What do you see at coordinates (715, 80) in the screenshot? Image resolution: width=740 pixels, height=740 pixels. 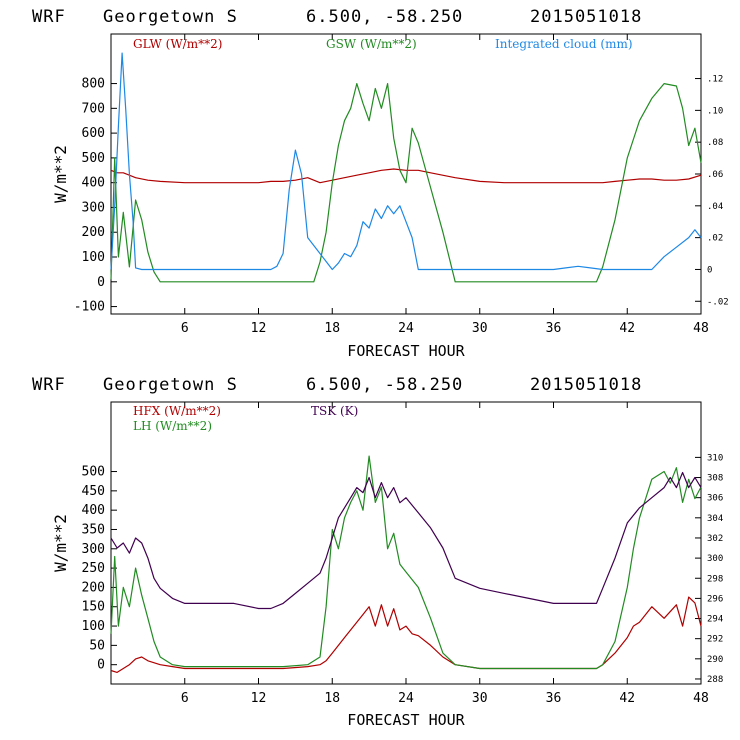 I see `y-right-tick-label: .12` at bounding box center [715, 80].